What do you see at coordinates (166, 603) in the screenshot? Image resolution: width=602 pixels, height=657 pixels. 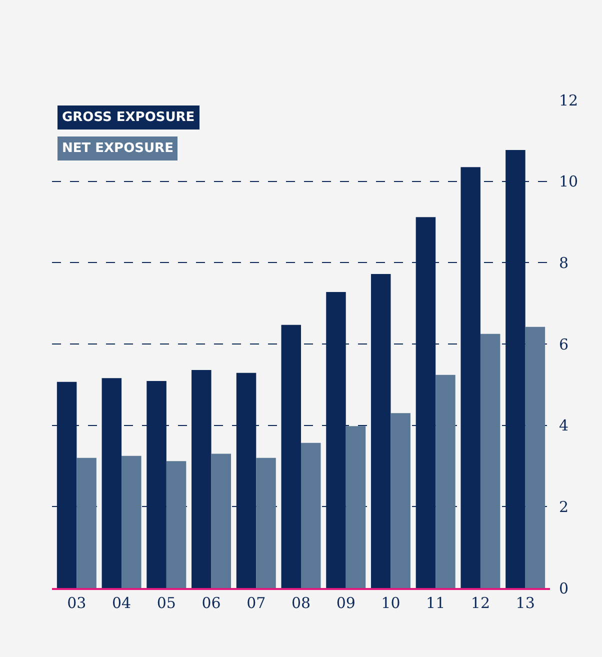 I see `x-tick-label: 05` at bounding box center [166, 603].